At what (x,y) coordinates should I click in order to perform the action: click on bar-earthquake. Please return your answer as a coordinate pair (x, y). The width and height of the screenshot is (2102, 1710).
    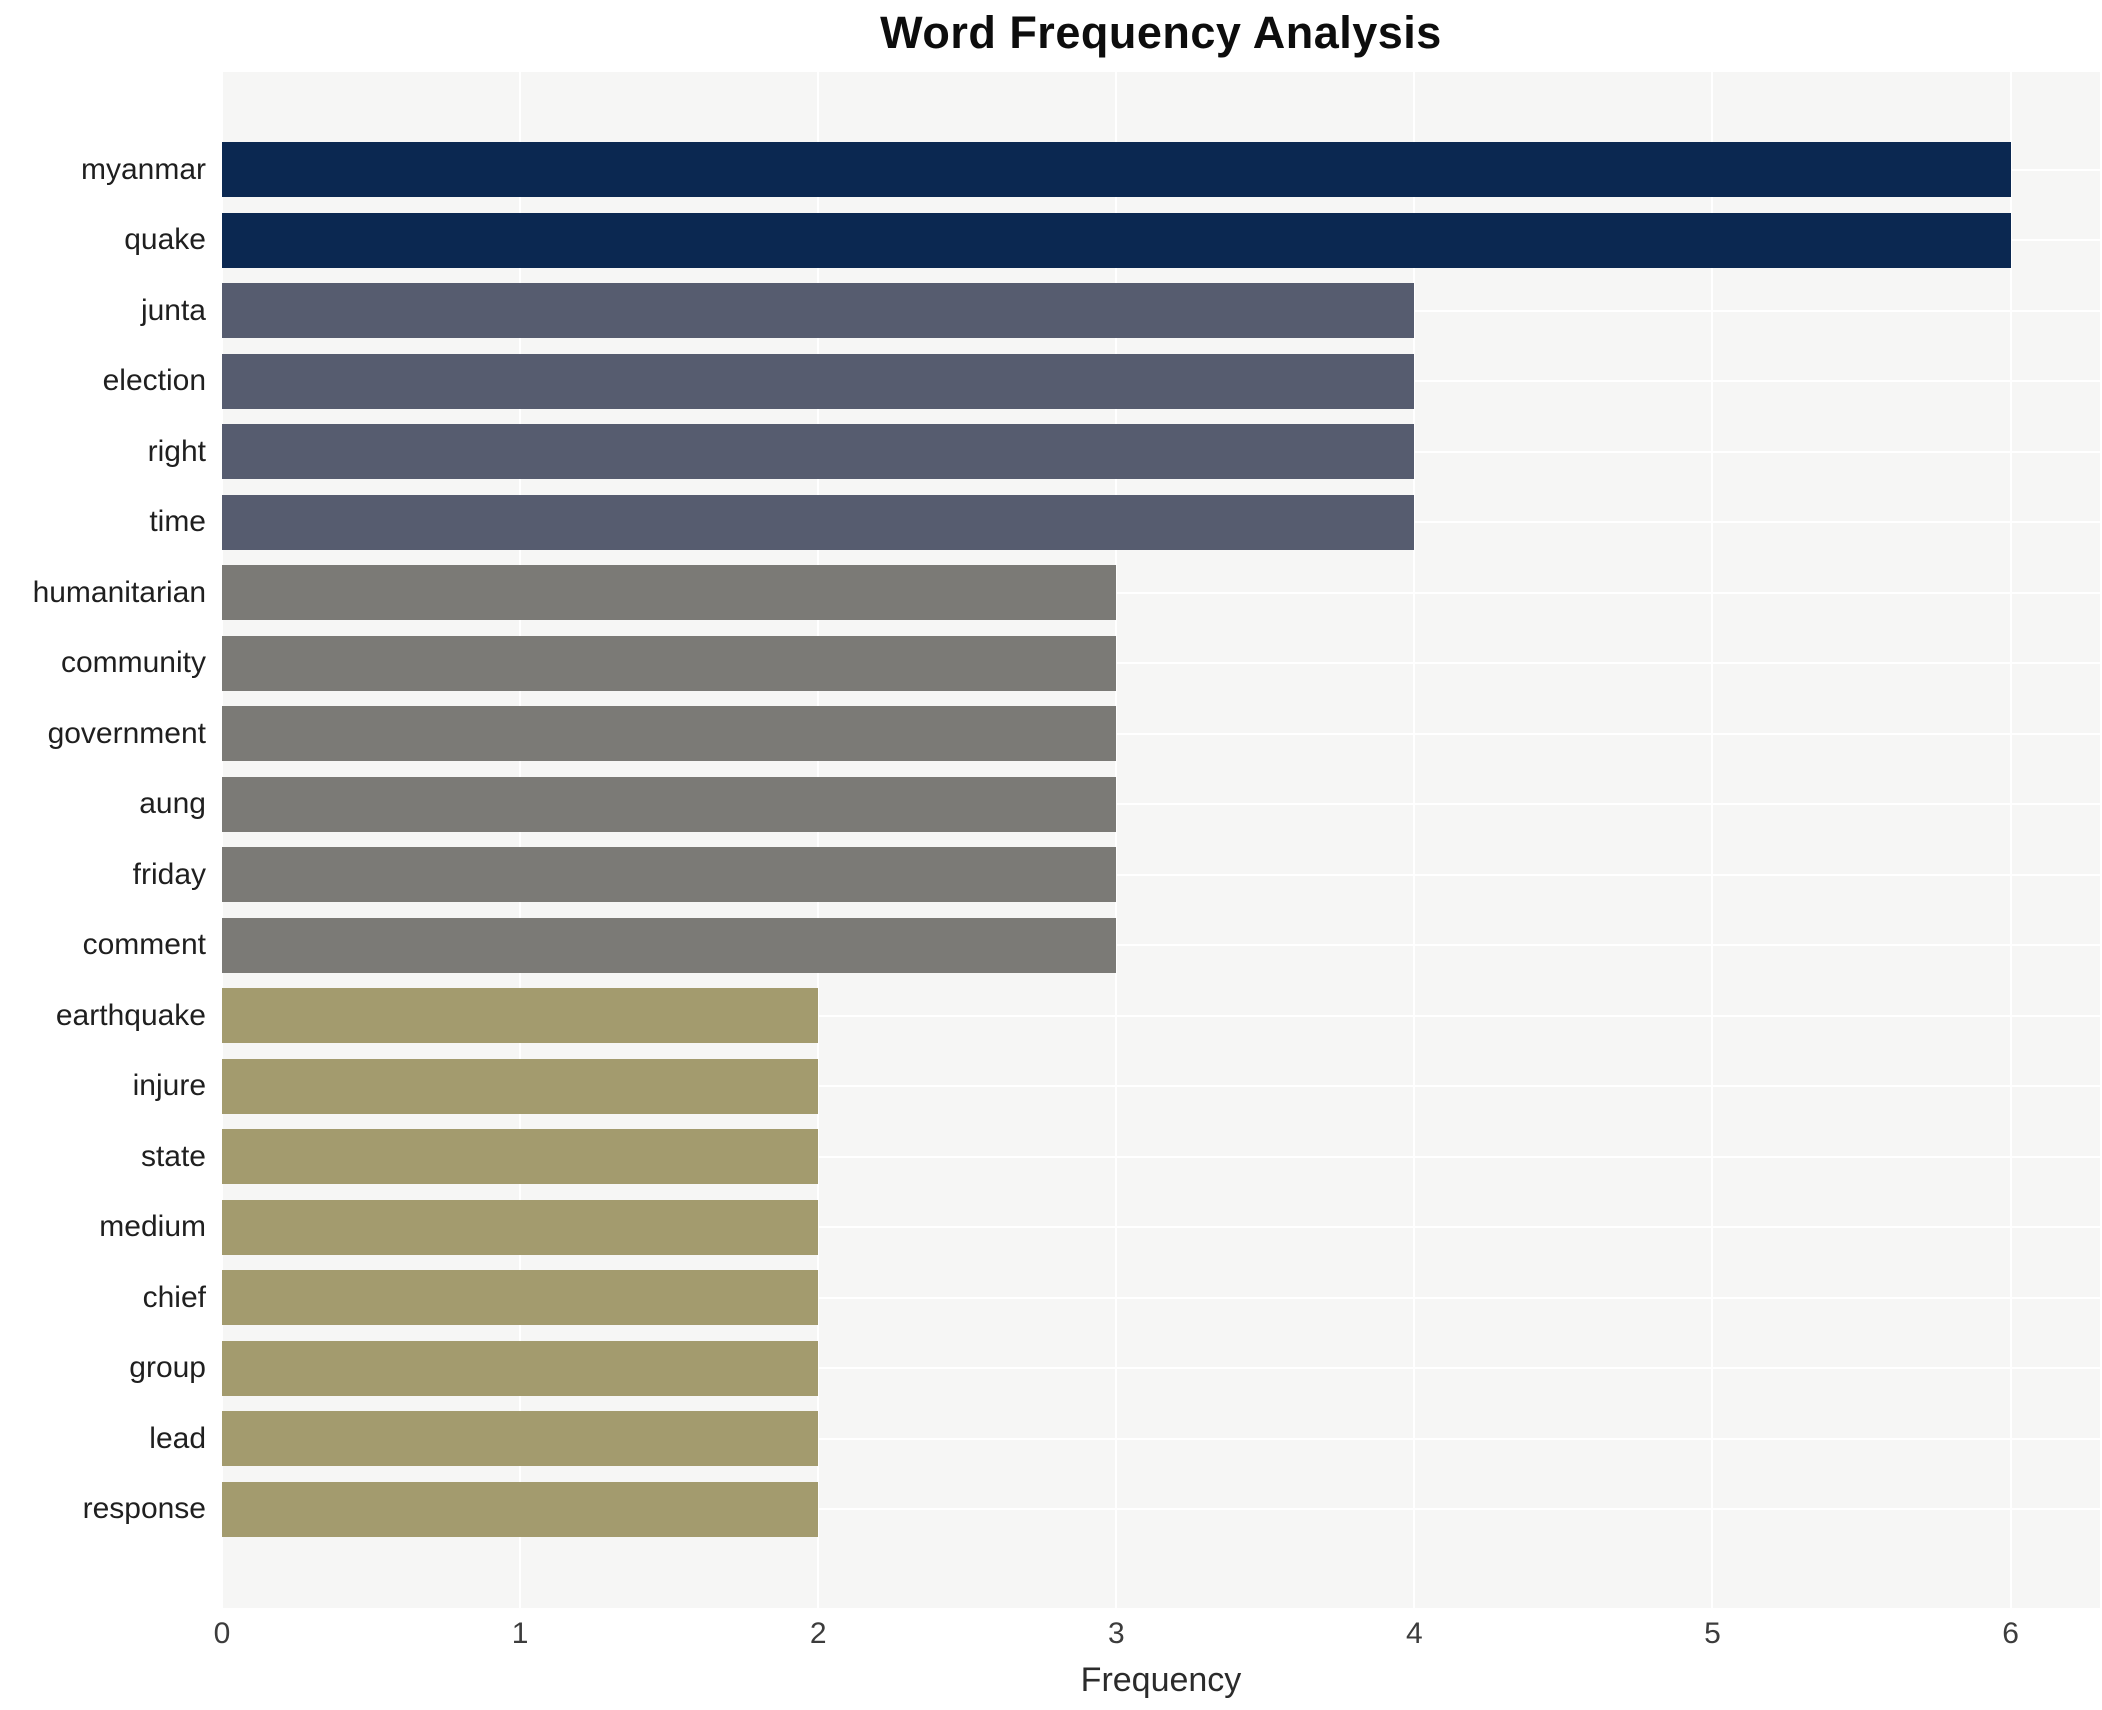
    Looking at the image, I should click on (520, 1015).